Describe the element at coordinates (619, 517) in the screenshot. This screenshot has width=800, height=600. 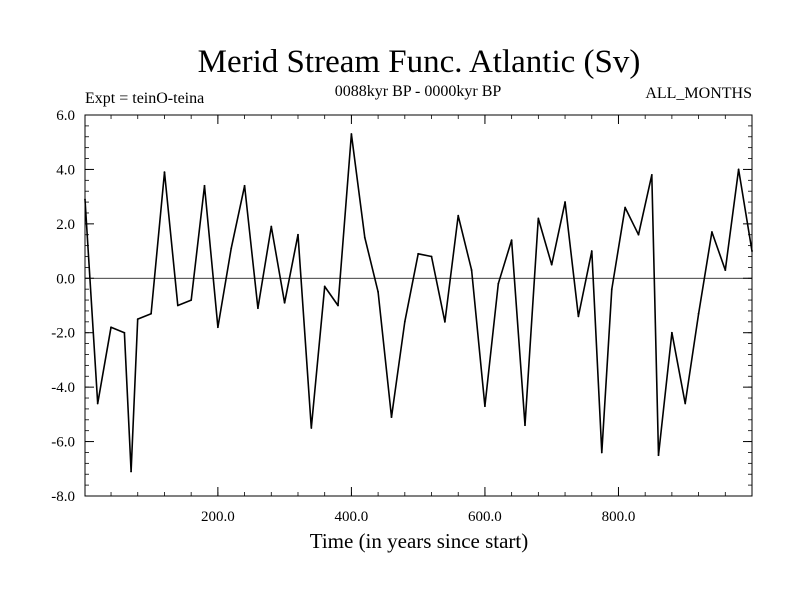
I see `x-tick-label: 800.0` at that location.